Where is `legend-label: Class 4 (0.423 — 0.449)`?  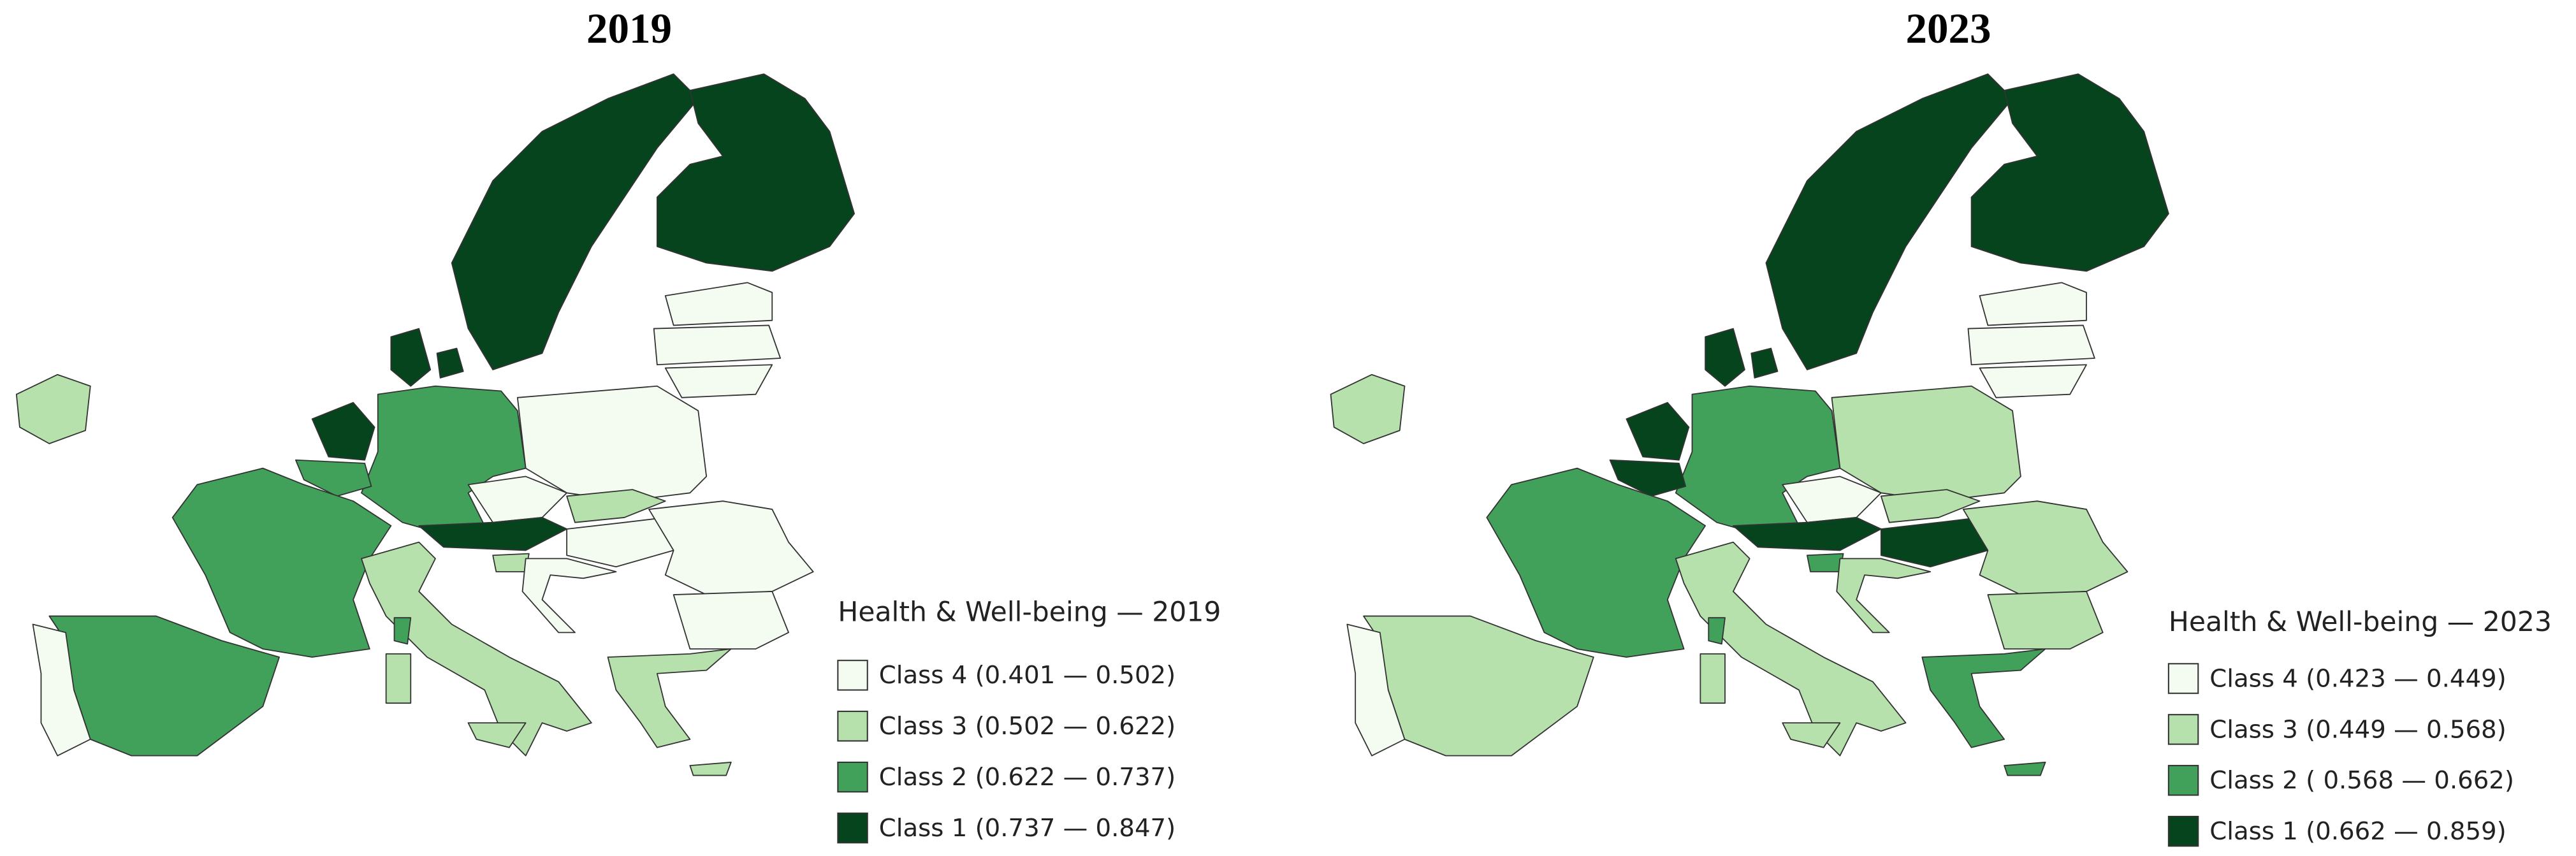
legend-label: Class 4 (0.423 — 0.449) is located at coordinates (2357, 678).